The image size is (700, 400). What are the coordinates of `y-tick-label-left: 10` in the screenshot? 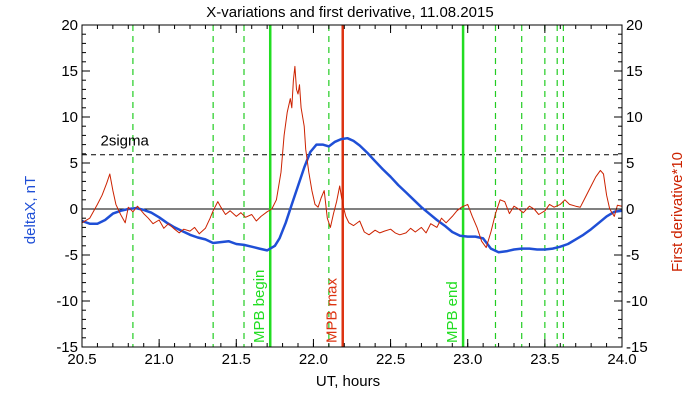 It's located at (69, 117).